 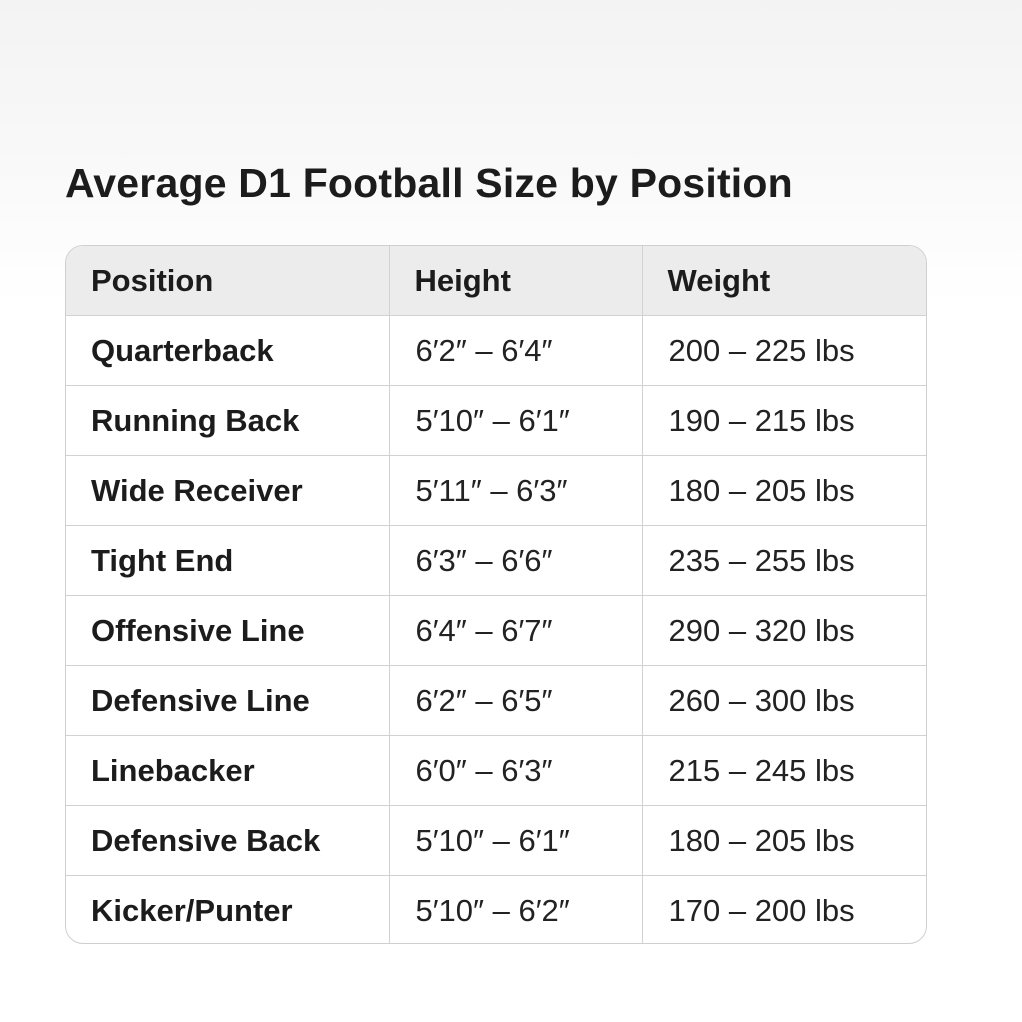 I want to click on table-row: Running Back 5′10″ – 6′1″ 190 – 215 lbs, so click(x=496, y=420).